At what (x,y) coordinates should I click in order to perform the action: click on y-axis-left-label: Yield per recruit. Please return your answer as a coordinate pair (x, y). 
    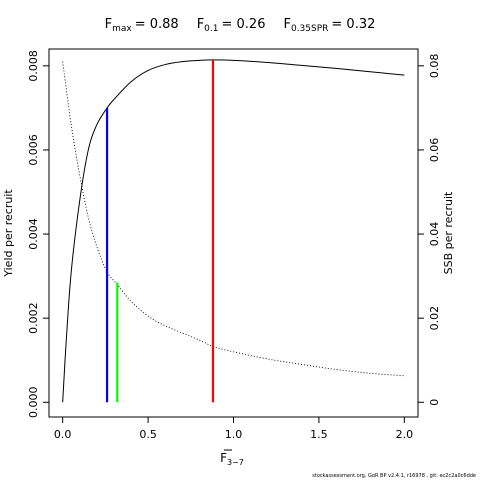
    Looking at the image, I should click on (8, 233).